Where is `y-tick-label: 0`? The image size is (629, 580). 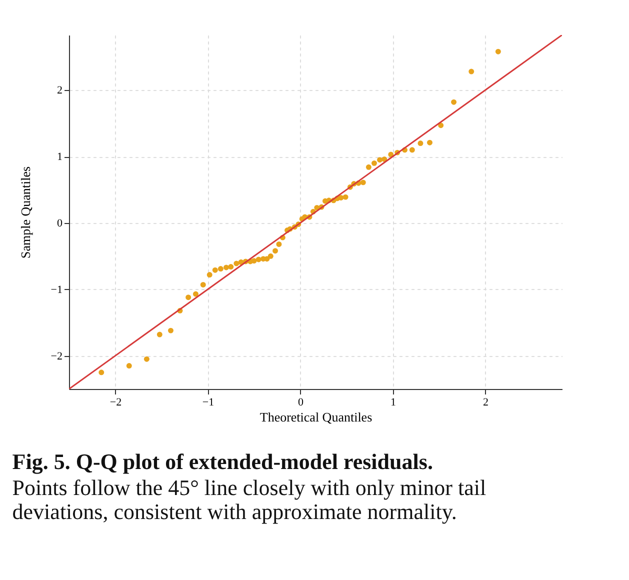 y-tick-label: 0 is located at coordinates (60, 223).